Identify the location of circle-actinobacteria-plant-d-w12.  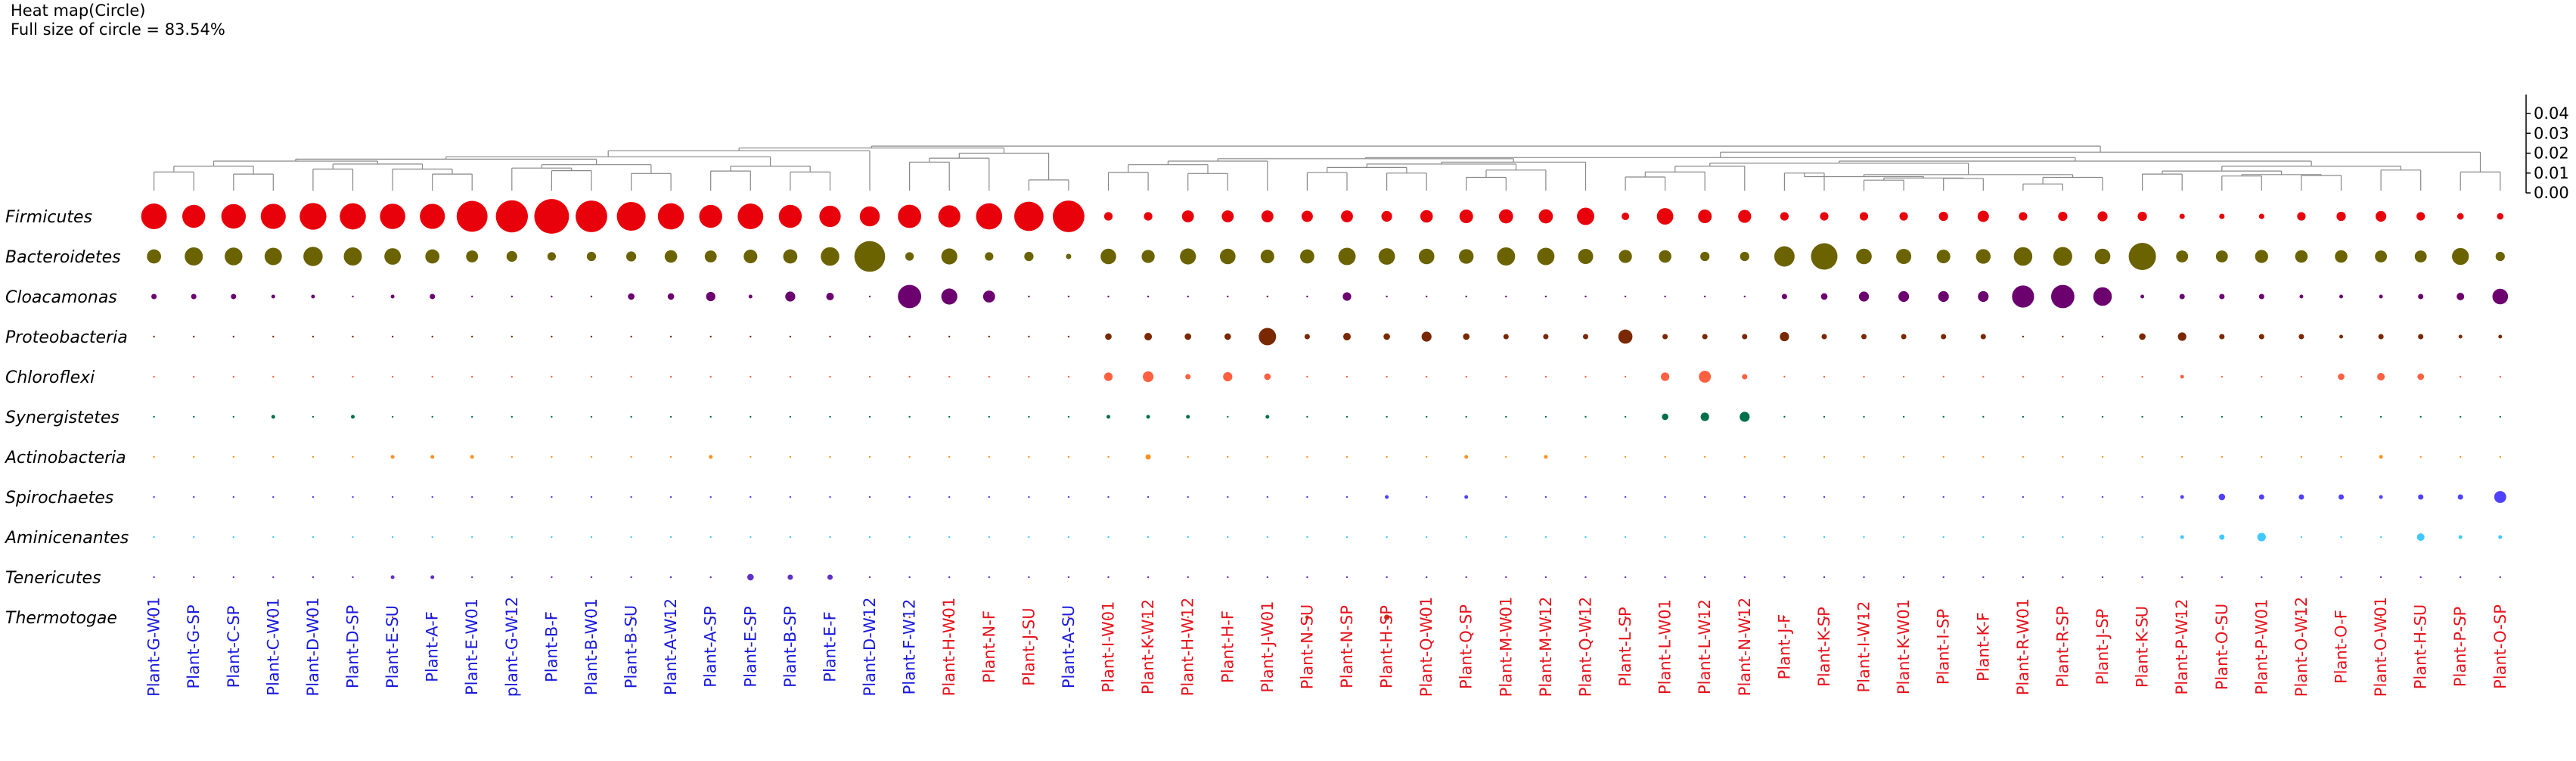
(869, 456).